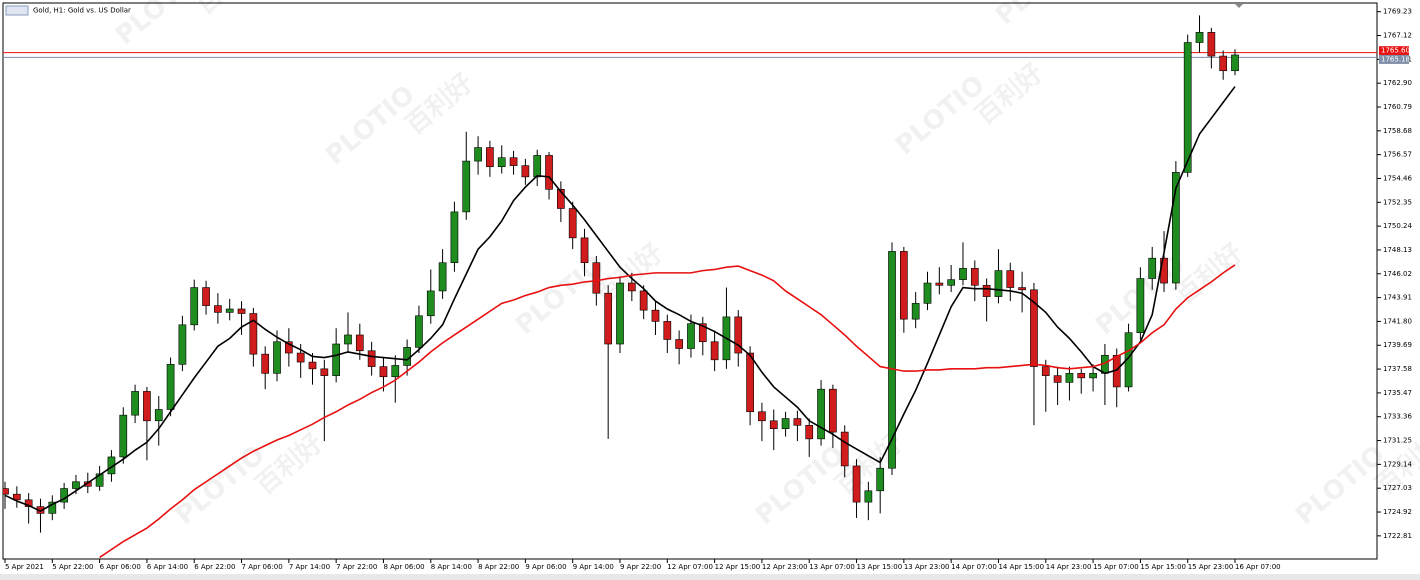 The height and width of the screenshot is (580, 1420). What do you see at coordinates (1069, 567) in the screenshot?
I see `x-tick-label: 14 Apr 23:00` at bounding box center [1069, 567].